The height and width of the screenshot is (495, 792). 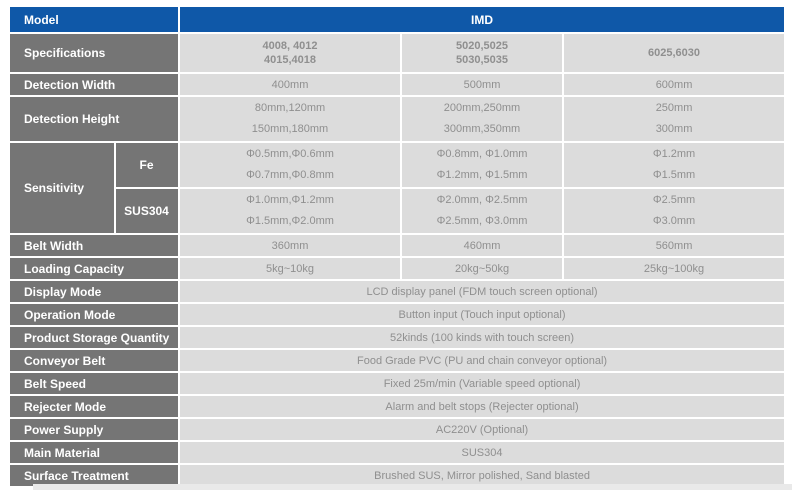 What do you see at coordinates (74, 268) in the screenshot?
I see `loading-capacity-label: Loading Capacity` at bounding box center [74, 268].